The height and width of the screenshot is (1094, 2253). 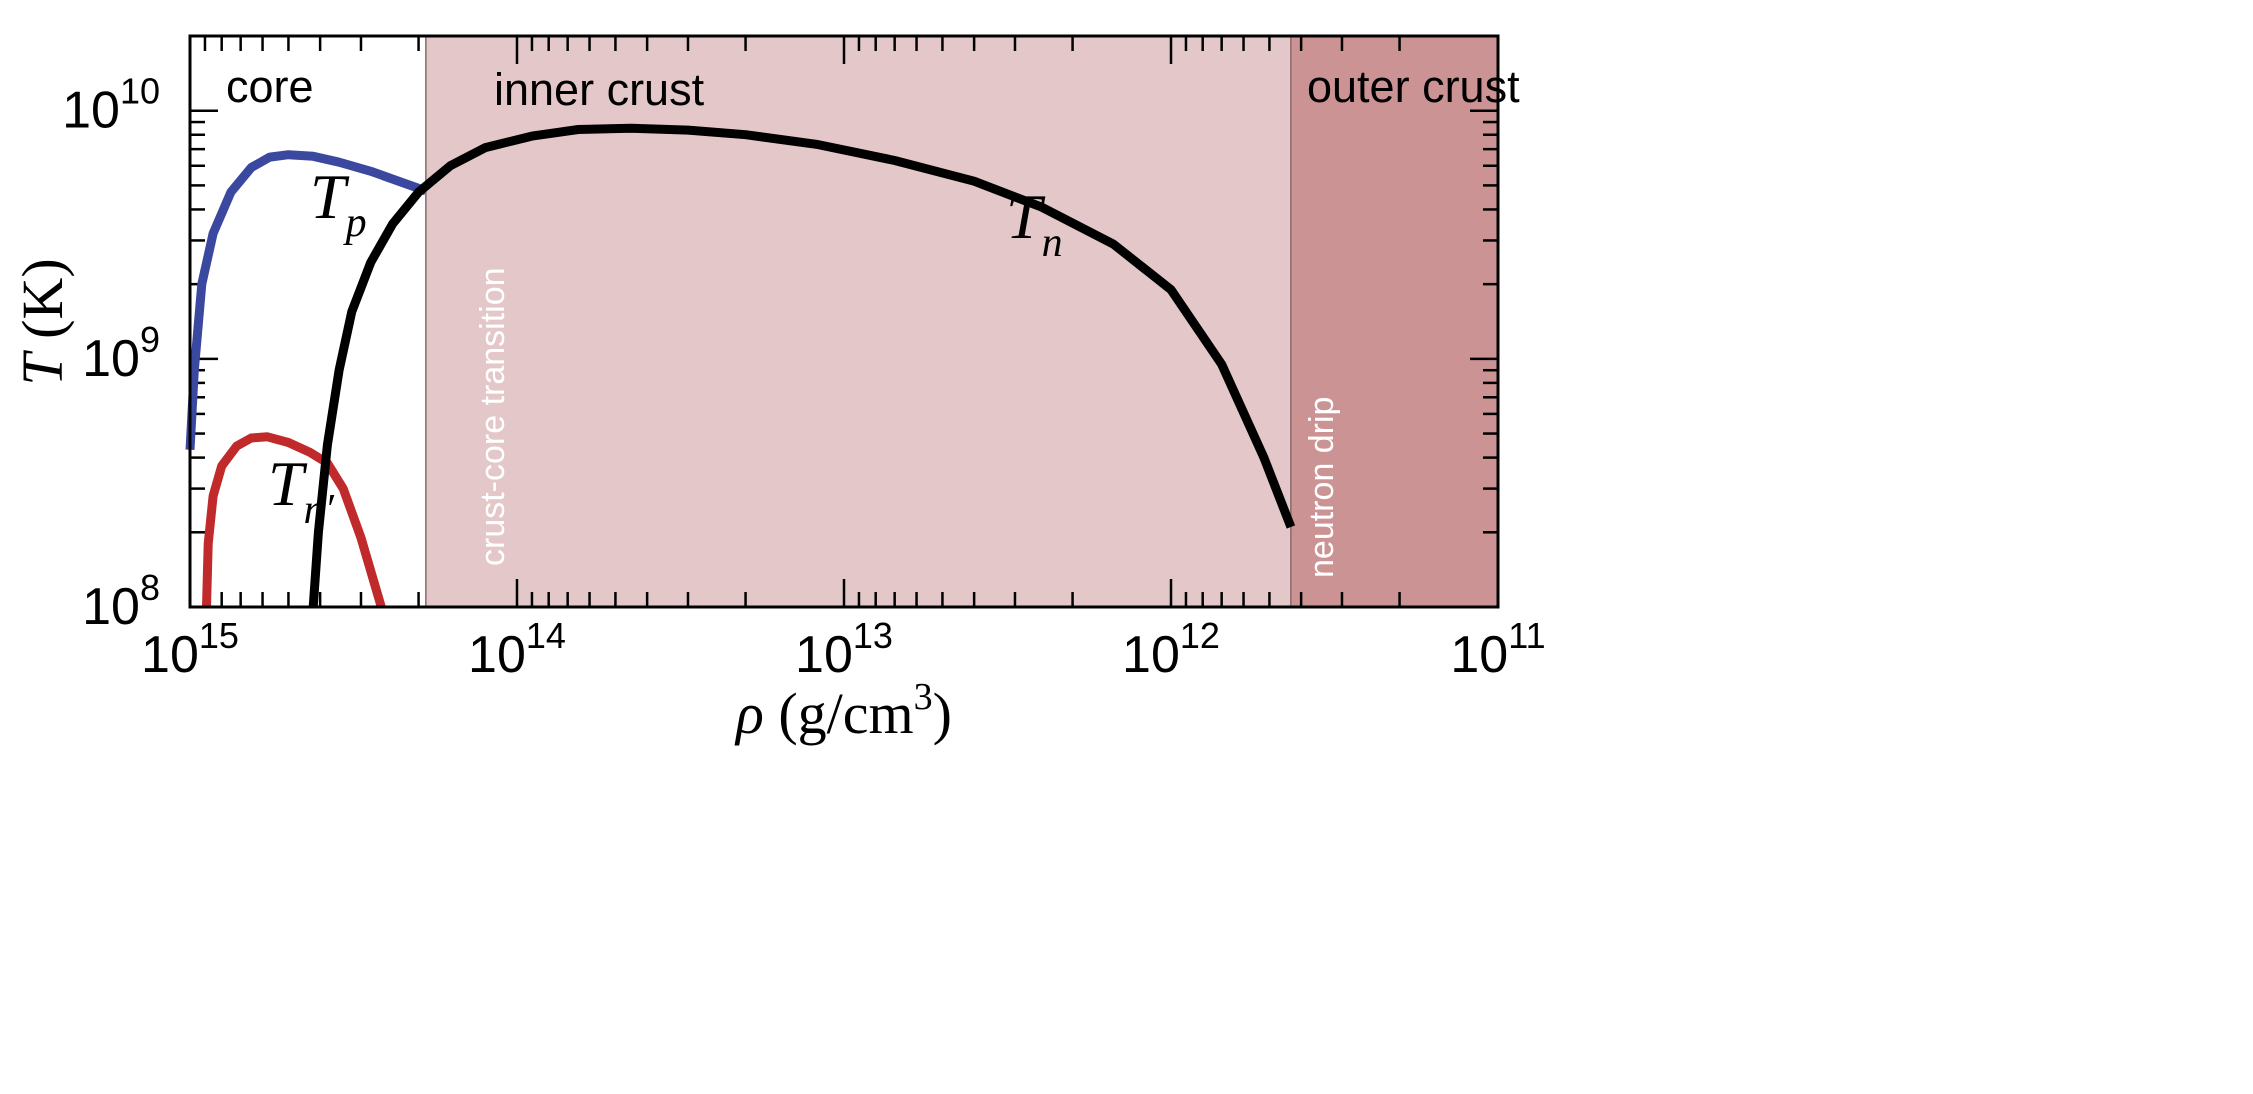 I want to click on x-axis-label-tail: ), so click(x=942, y=713).